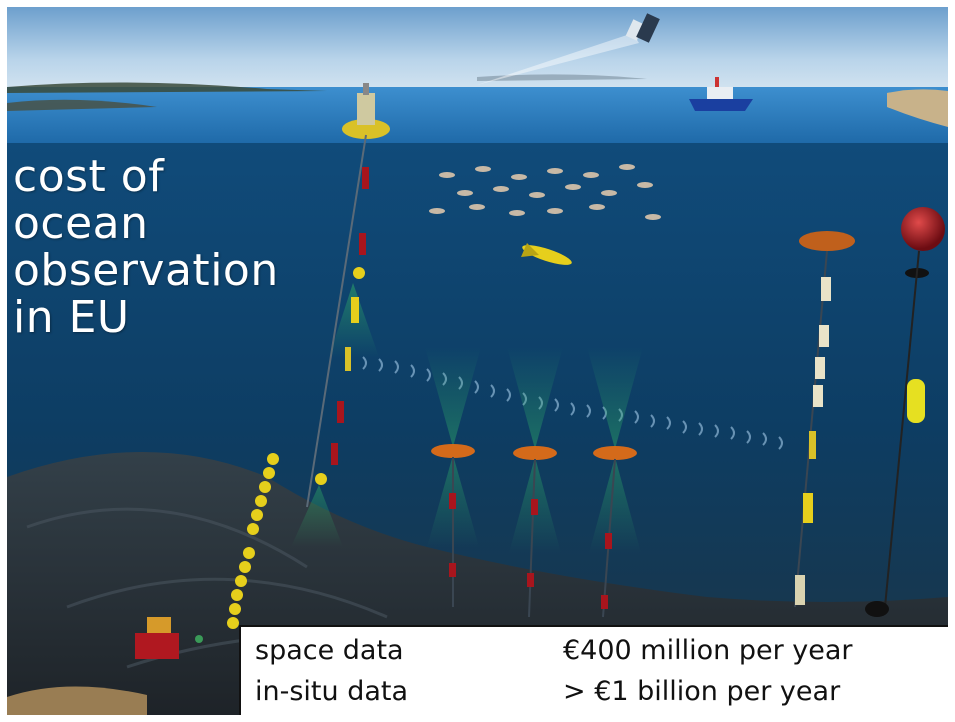 The height and width of the screenshot is (722, 955). Describe the element at coordinates (253, 541) in the screenshot. I see `float-chain` at that location.